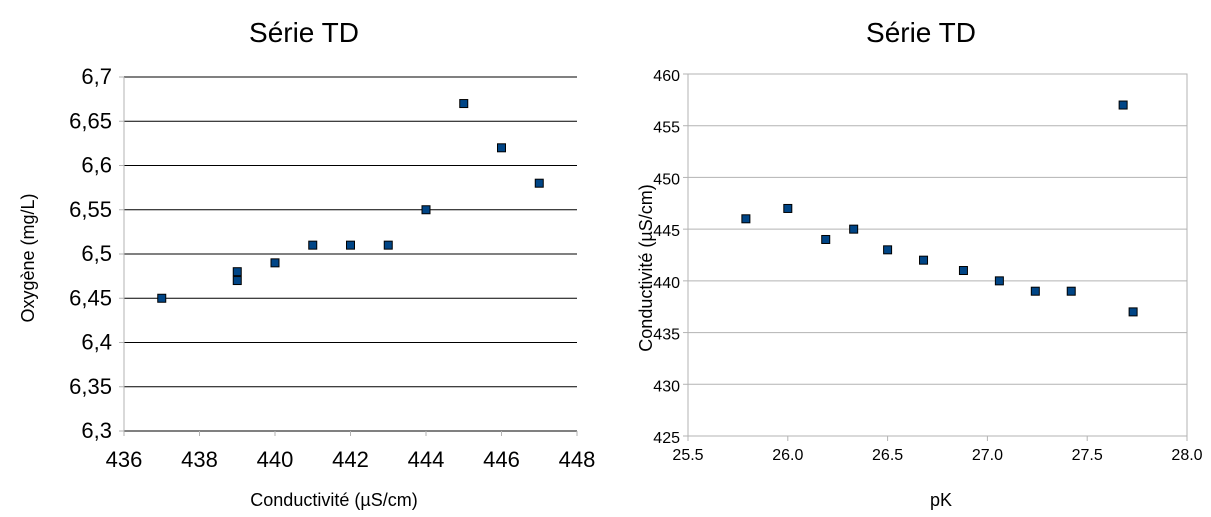 This screenshot has height=517, width=1211. Describe the element at coordinates (199, 459) in the screenshot. I see `x-tick-label: 438` at that location.